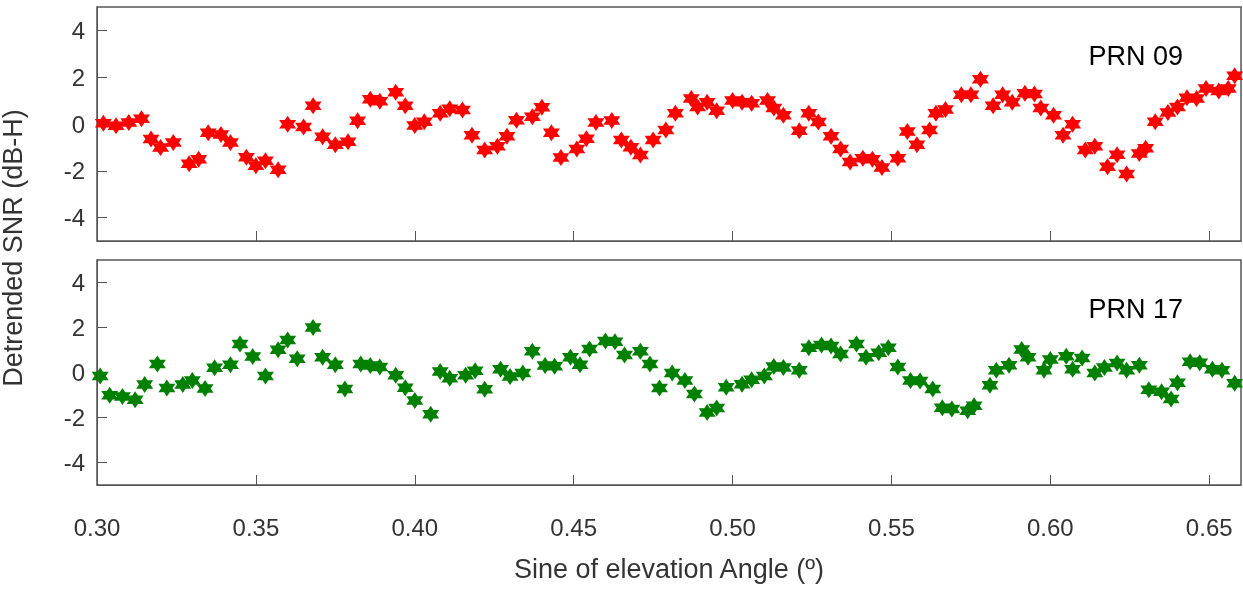 The width and height of the screenshot is (1243, 611). I want to click on y-axis-title: Detrended SNR (dB-H), so click(14, 248).